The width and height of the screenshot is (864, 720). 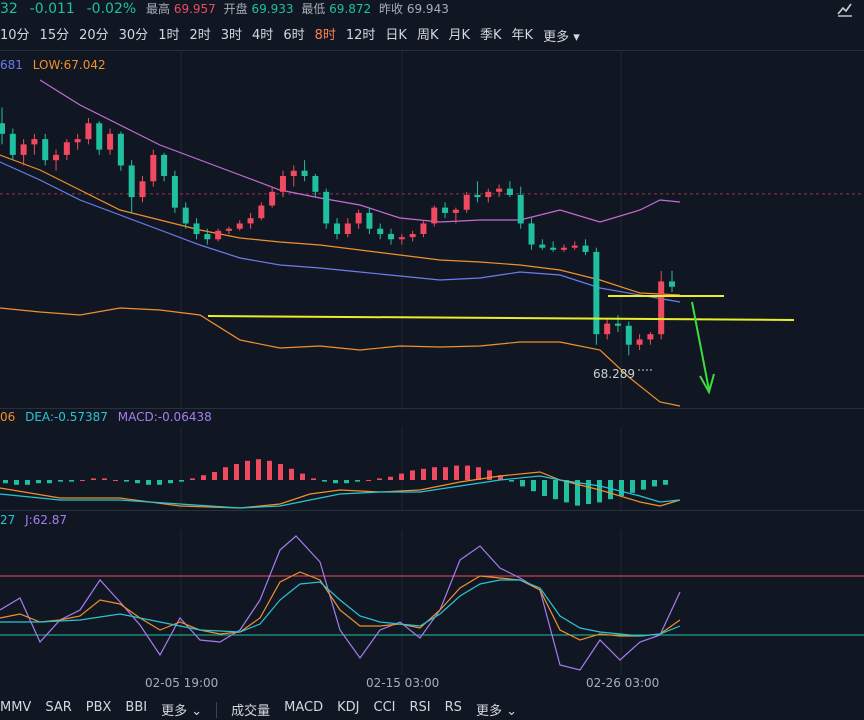 What do you see at coordinates (181, 710) in the screenshot?
I see `indicator-more-main: 更多 ⌄` at bounding box center [181, 710].